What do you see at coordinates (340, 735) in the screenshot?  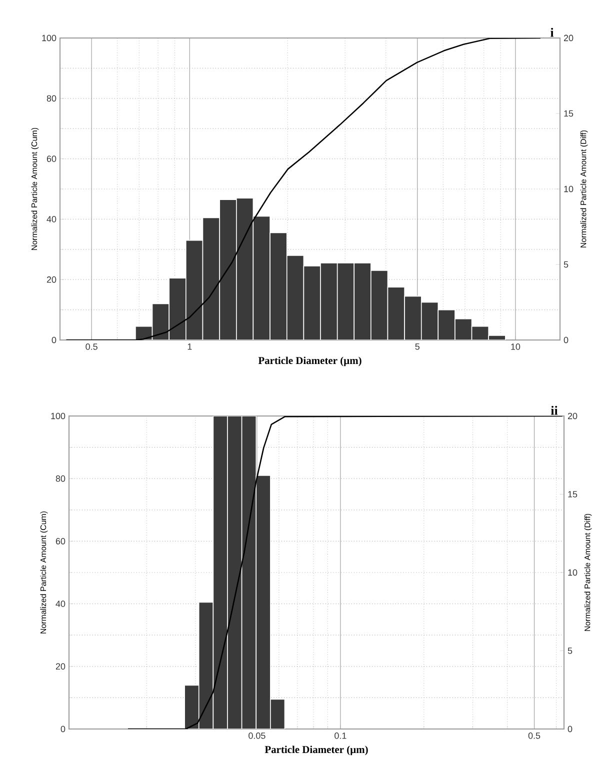 I see `x-tick-label: 0.1` at bounding box center [340, 735].